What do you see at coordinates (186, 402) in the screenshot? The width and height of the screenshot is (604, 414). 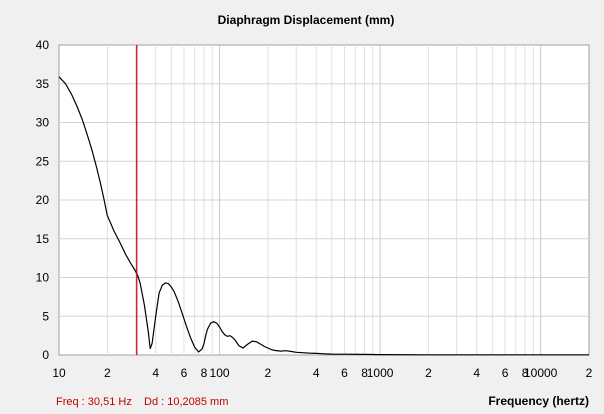 I see `status-displacement: Dd : 10,2085 mm` at bounding box center [186, 402].